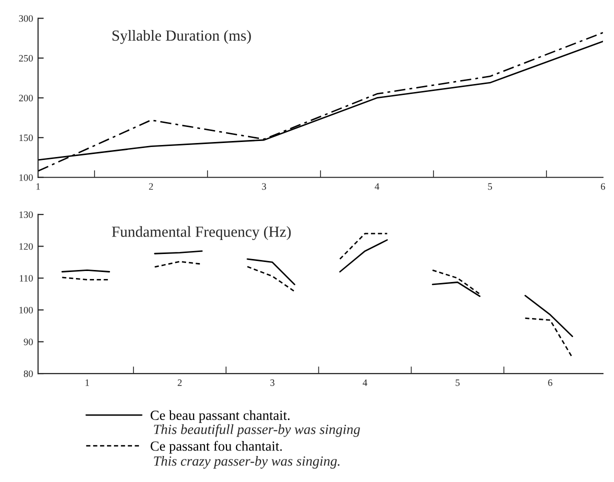  I want to click on text: This beautifull passer-by was singing, so click(257, 430).